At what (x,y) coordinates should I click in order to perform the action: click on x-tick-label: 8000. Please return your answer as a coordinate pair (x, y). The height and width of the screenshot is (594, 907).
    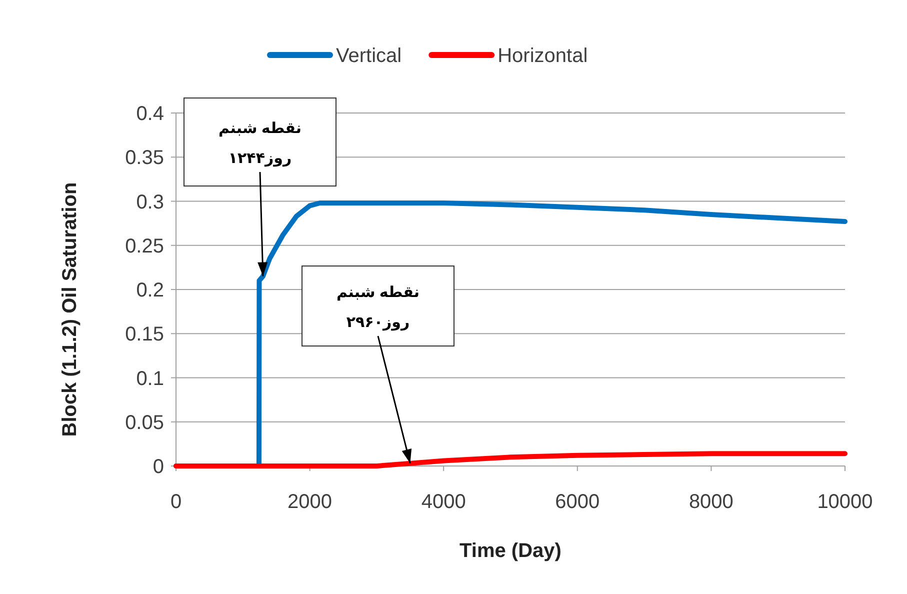
    Looking at the image, I should click on (711, 502).